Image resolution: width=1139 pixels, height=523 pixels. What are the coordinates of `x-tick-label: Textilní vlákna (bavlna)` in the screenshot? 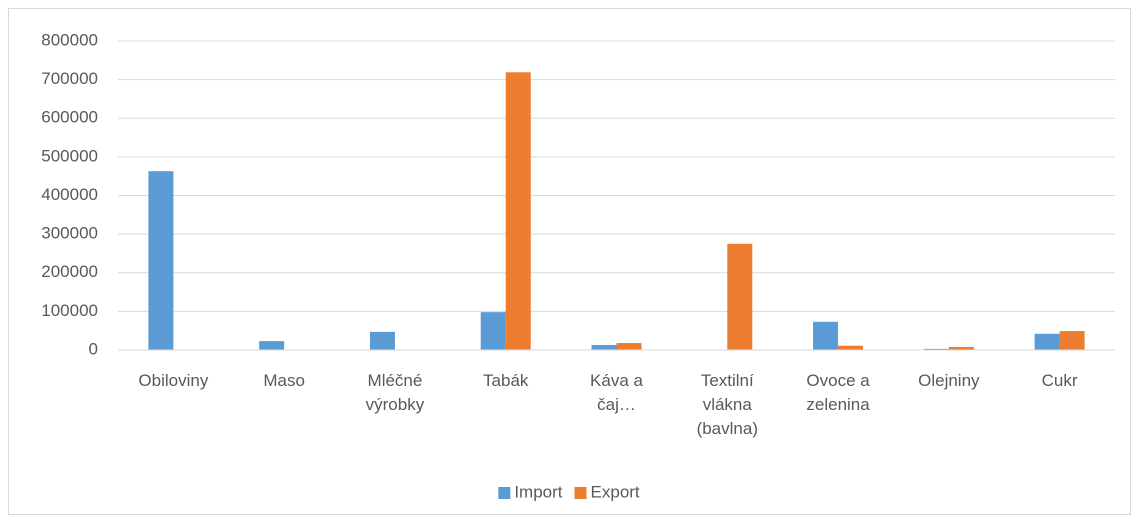 It's located at (727, 404).